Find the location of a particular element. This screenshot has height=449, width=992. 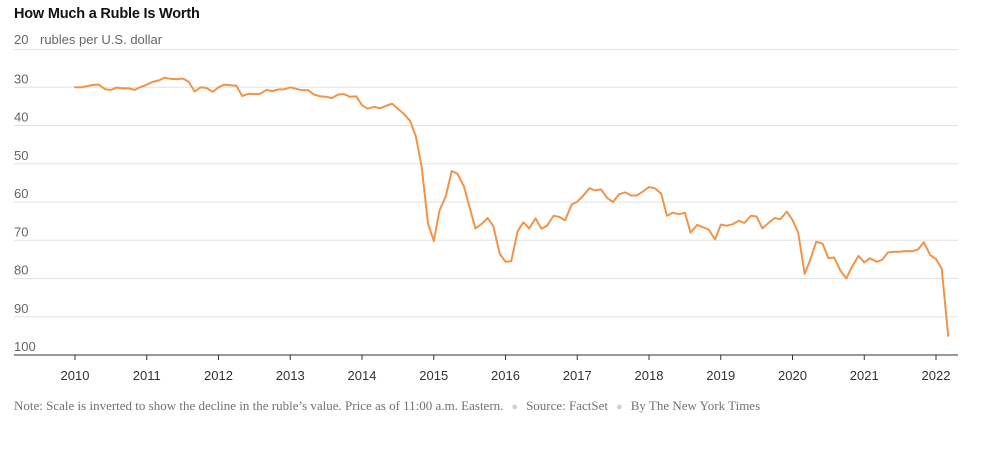

x-tick-label: 2017 is located at coordinates (577, 375).